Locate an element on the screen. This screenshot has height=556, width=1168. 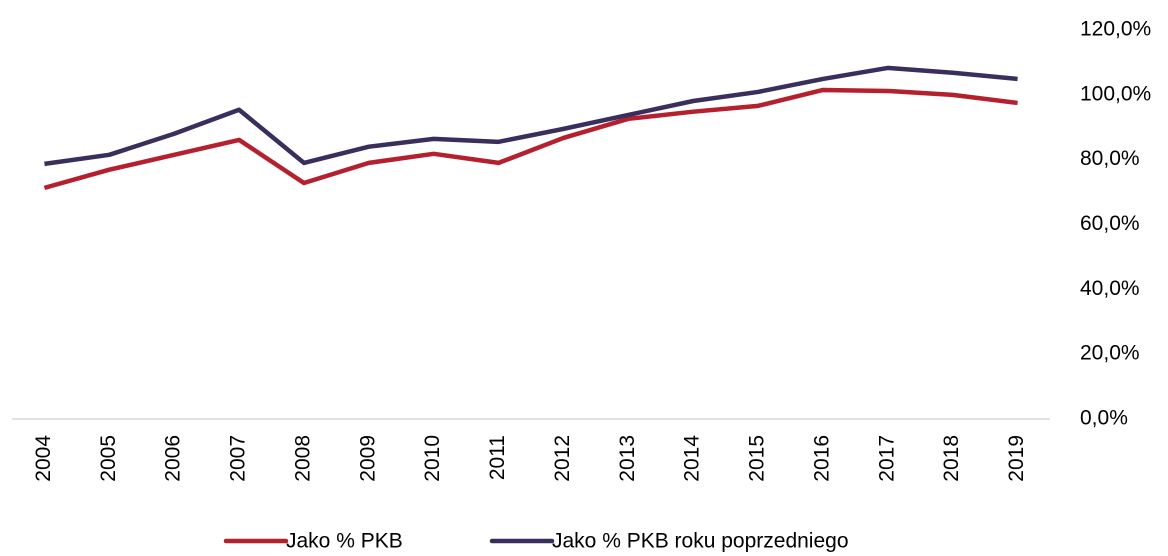
x-tick-label: 2005 is located at coordinates (108, 458).